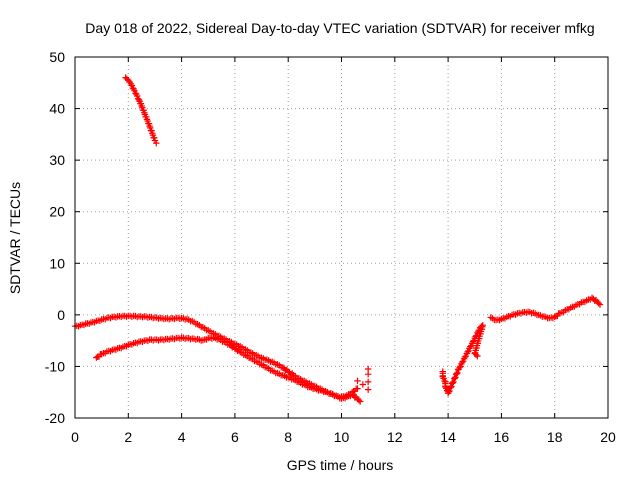  Describe the element at coordinates (75, 437) in the screenshot. I see `x-tick-label: 0` at that location.